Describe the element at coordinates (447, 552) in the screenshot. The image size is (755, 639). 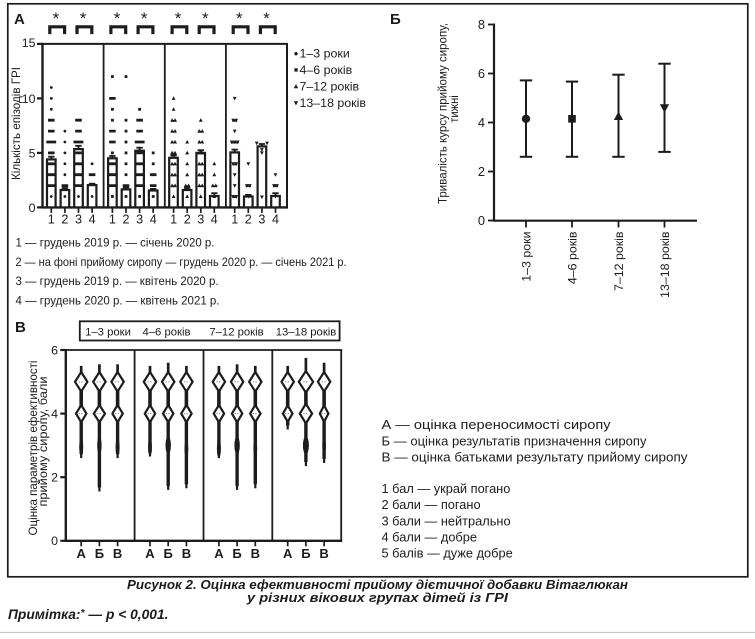
I see `svg-text: 5 балів — дуже добре` at that location.